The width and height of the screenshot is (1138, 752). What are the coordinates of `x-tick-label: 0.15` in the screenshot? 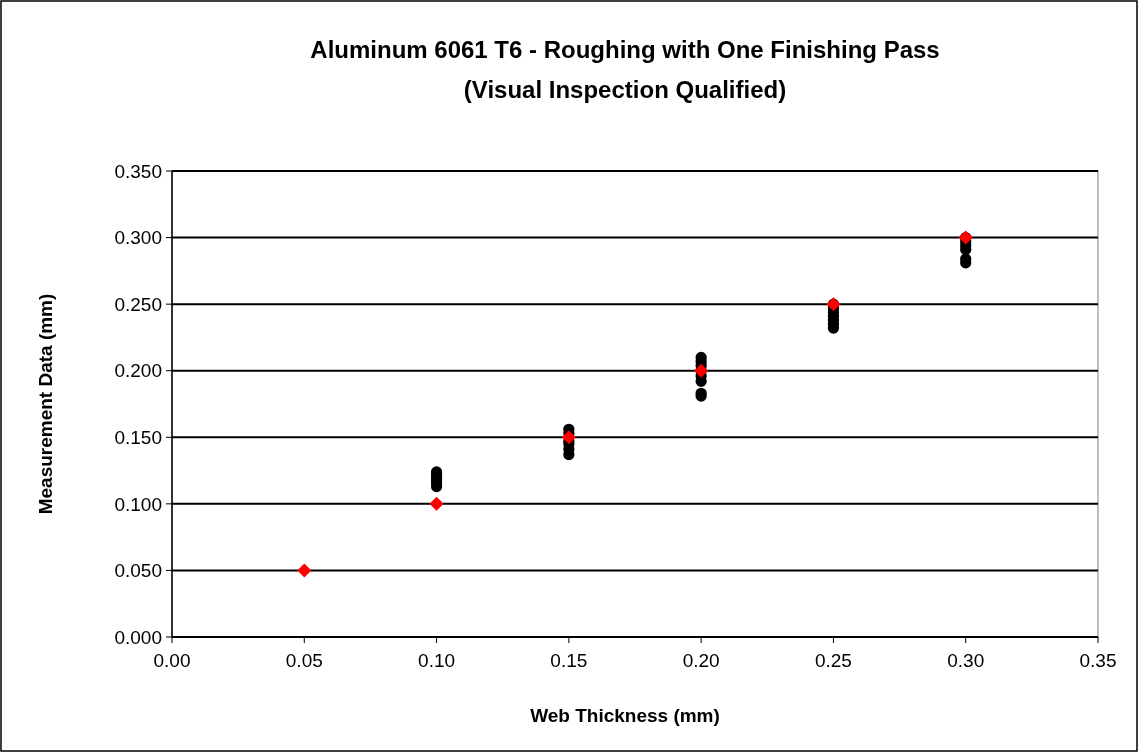 It's located at (569, 660).